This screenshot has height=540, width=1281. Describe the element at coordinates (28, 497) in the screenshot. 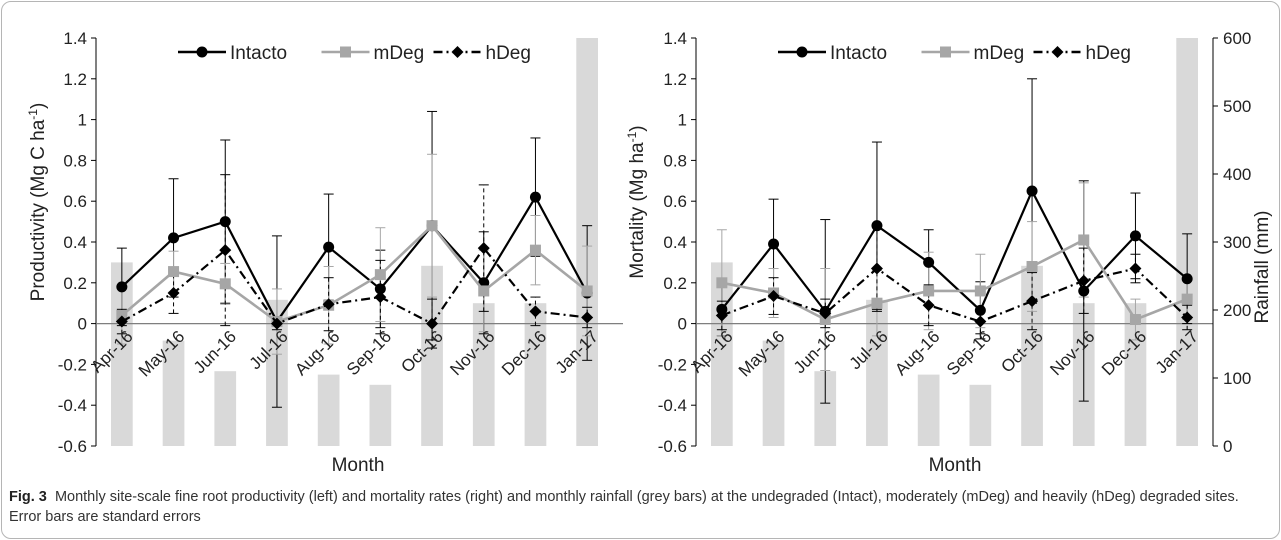

I see `caption-label: Fig. 3` at that location.